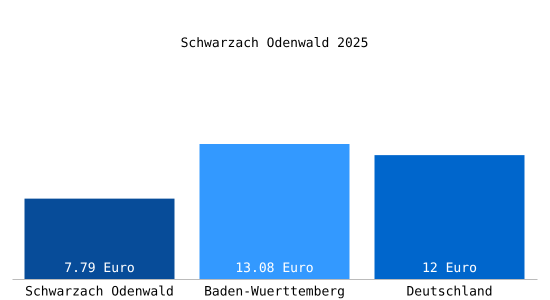 The image size is (550, 300). I want to click on x-tick-label: Schwarzach Odenwald, so click(99, 292).